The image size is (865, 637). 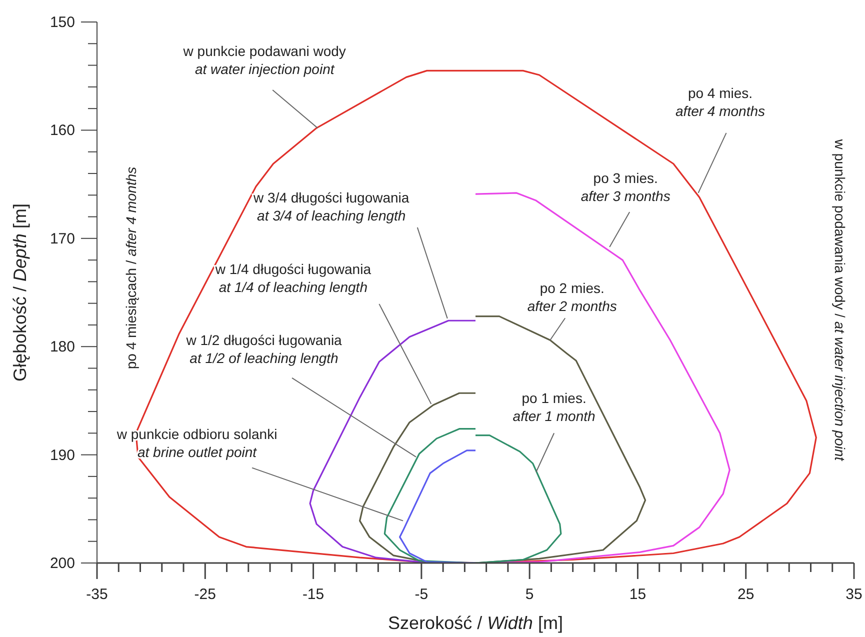 I want to click on annotation: w 3/4 długości ługowania at 3/4 of leaching length, so click(x=331, y=206).